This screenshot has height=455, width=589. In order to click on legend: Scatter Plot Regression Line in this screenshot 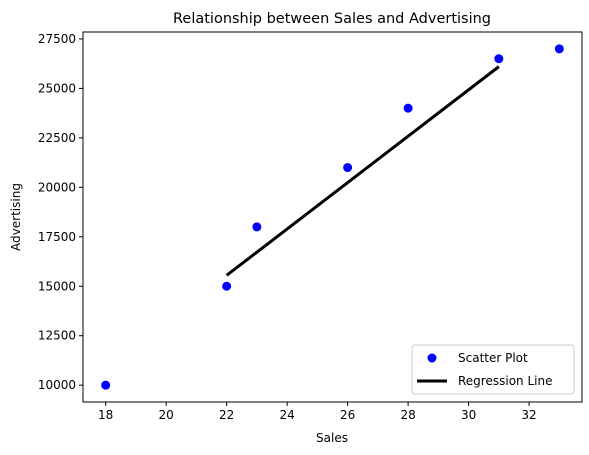, I will do `click(493, 369)`.